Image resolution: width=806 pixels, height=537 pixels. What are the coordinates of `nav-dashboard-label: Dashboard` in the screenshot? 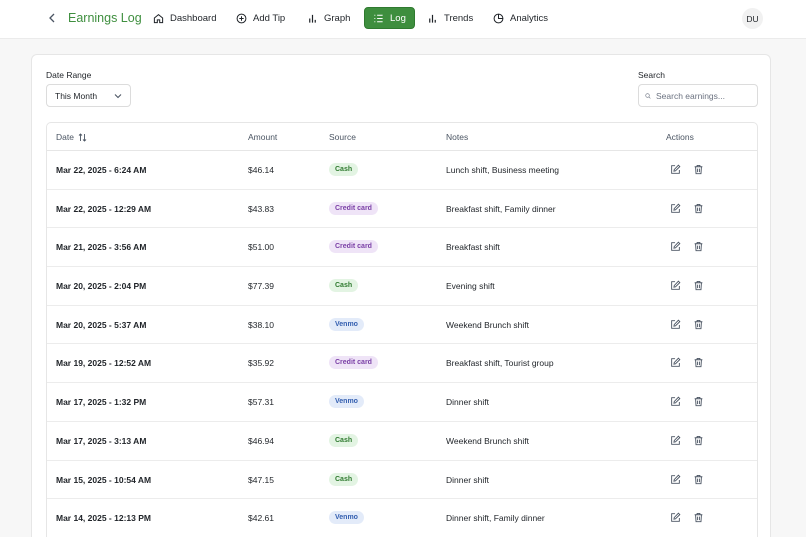 It's located at (193, 18).